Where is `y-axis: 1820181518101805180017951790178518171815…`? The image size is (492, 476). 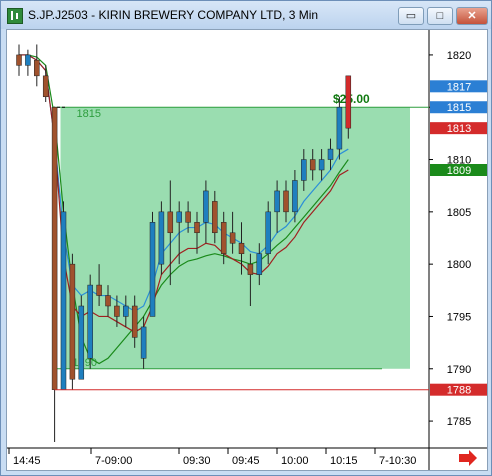 y-axis: 1820181518101805180017951790178518171815… is located at coordinates (458, 239).